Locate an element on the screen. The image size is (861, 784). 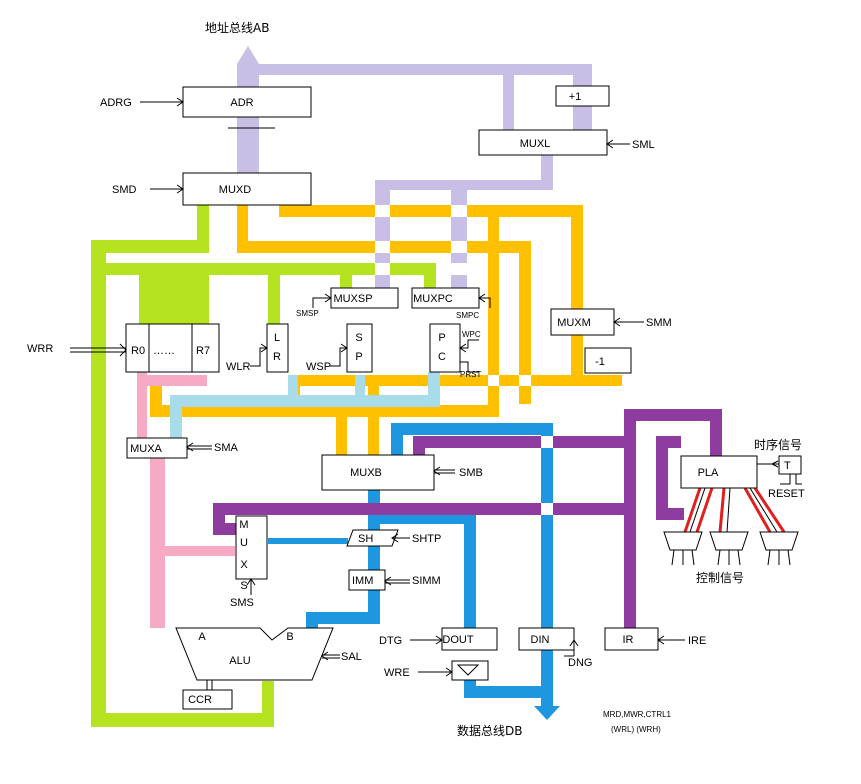
control-signal-label: 控制信号 is located at coordinates (720, 578).